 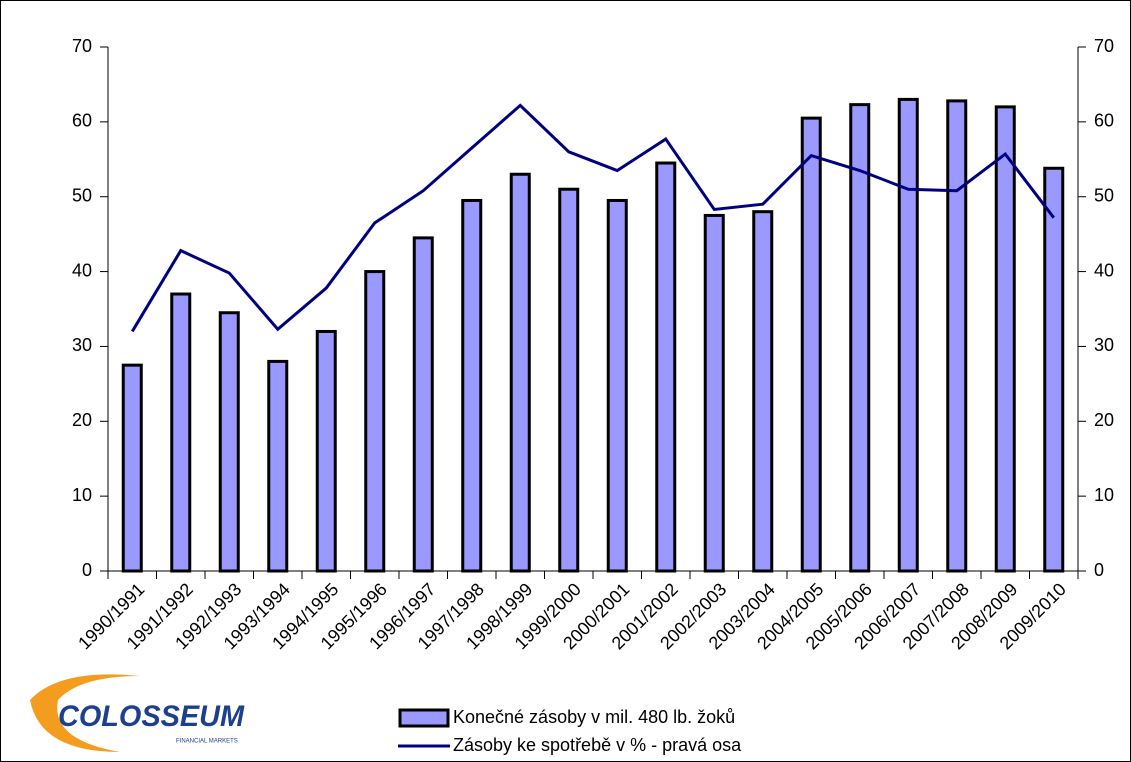 I want to click on y2-tick-label: 0, so click(x=1099, y=570).